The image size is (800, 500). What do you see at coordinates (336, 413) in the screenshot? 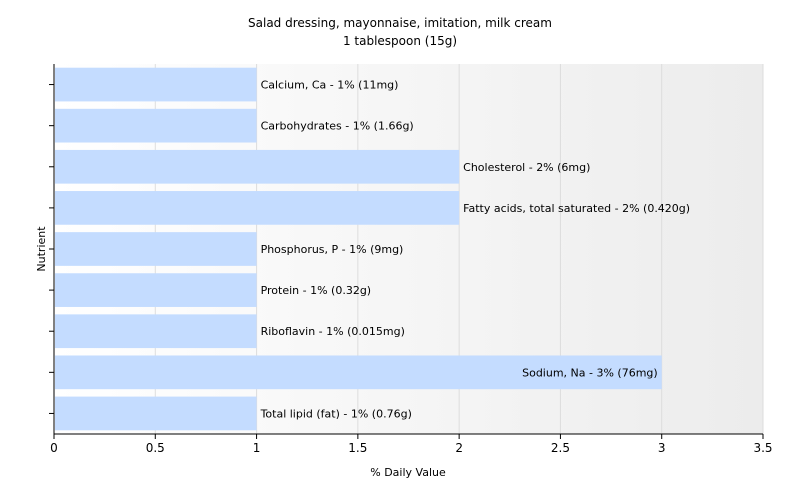
I see `bar-label: Total lipid (fat) - 1% (0.76g)` at bounding box center [336, 413].